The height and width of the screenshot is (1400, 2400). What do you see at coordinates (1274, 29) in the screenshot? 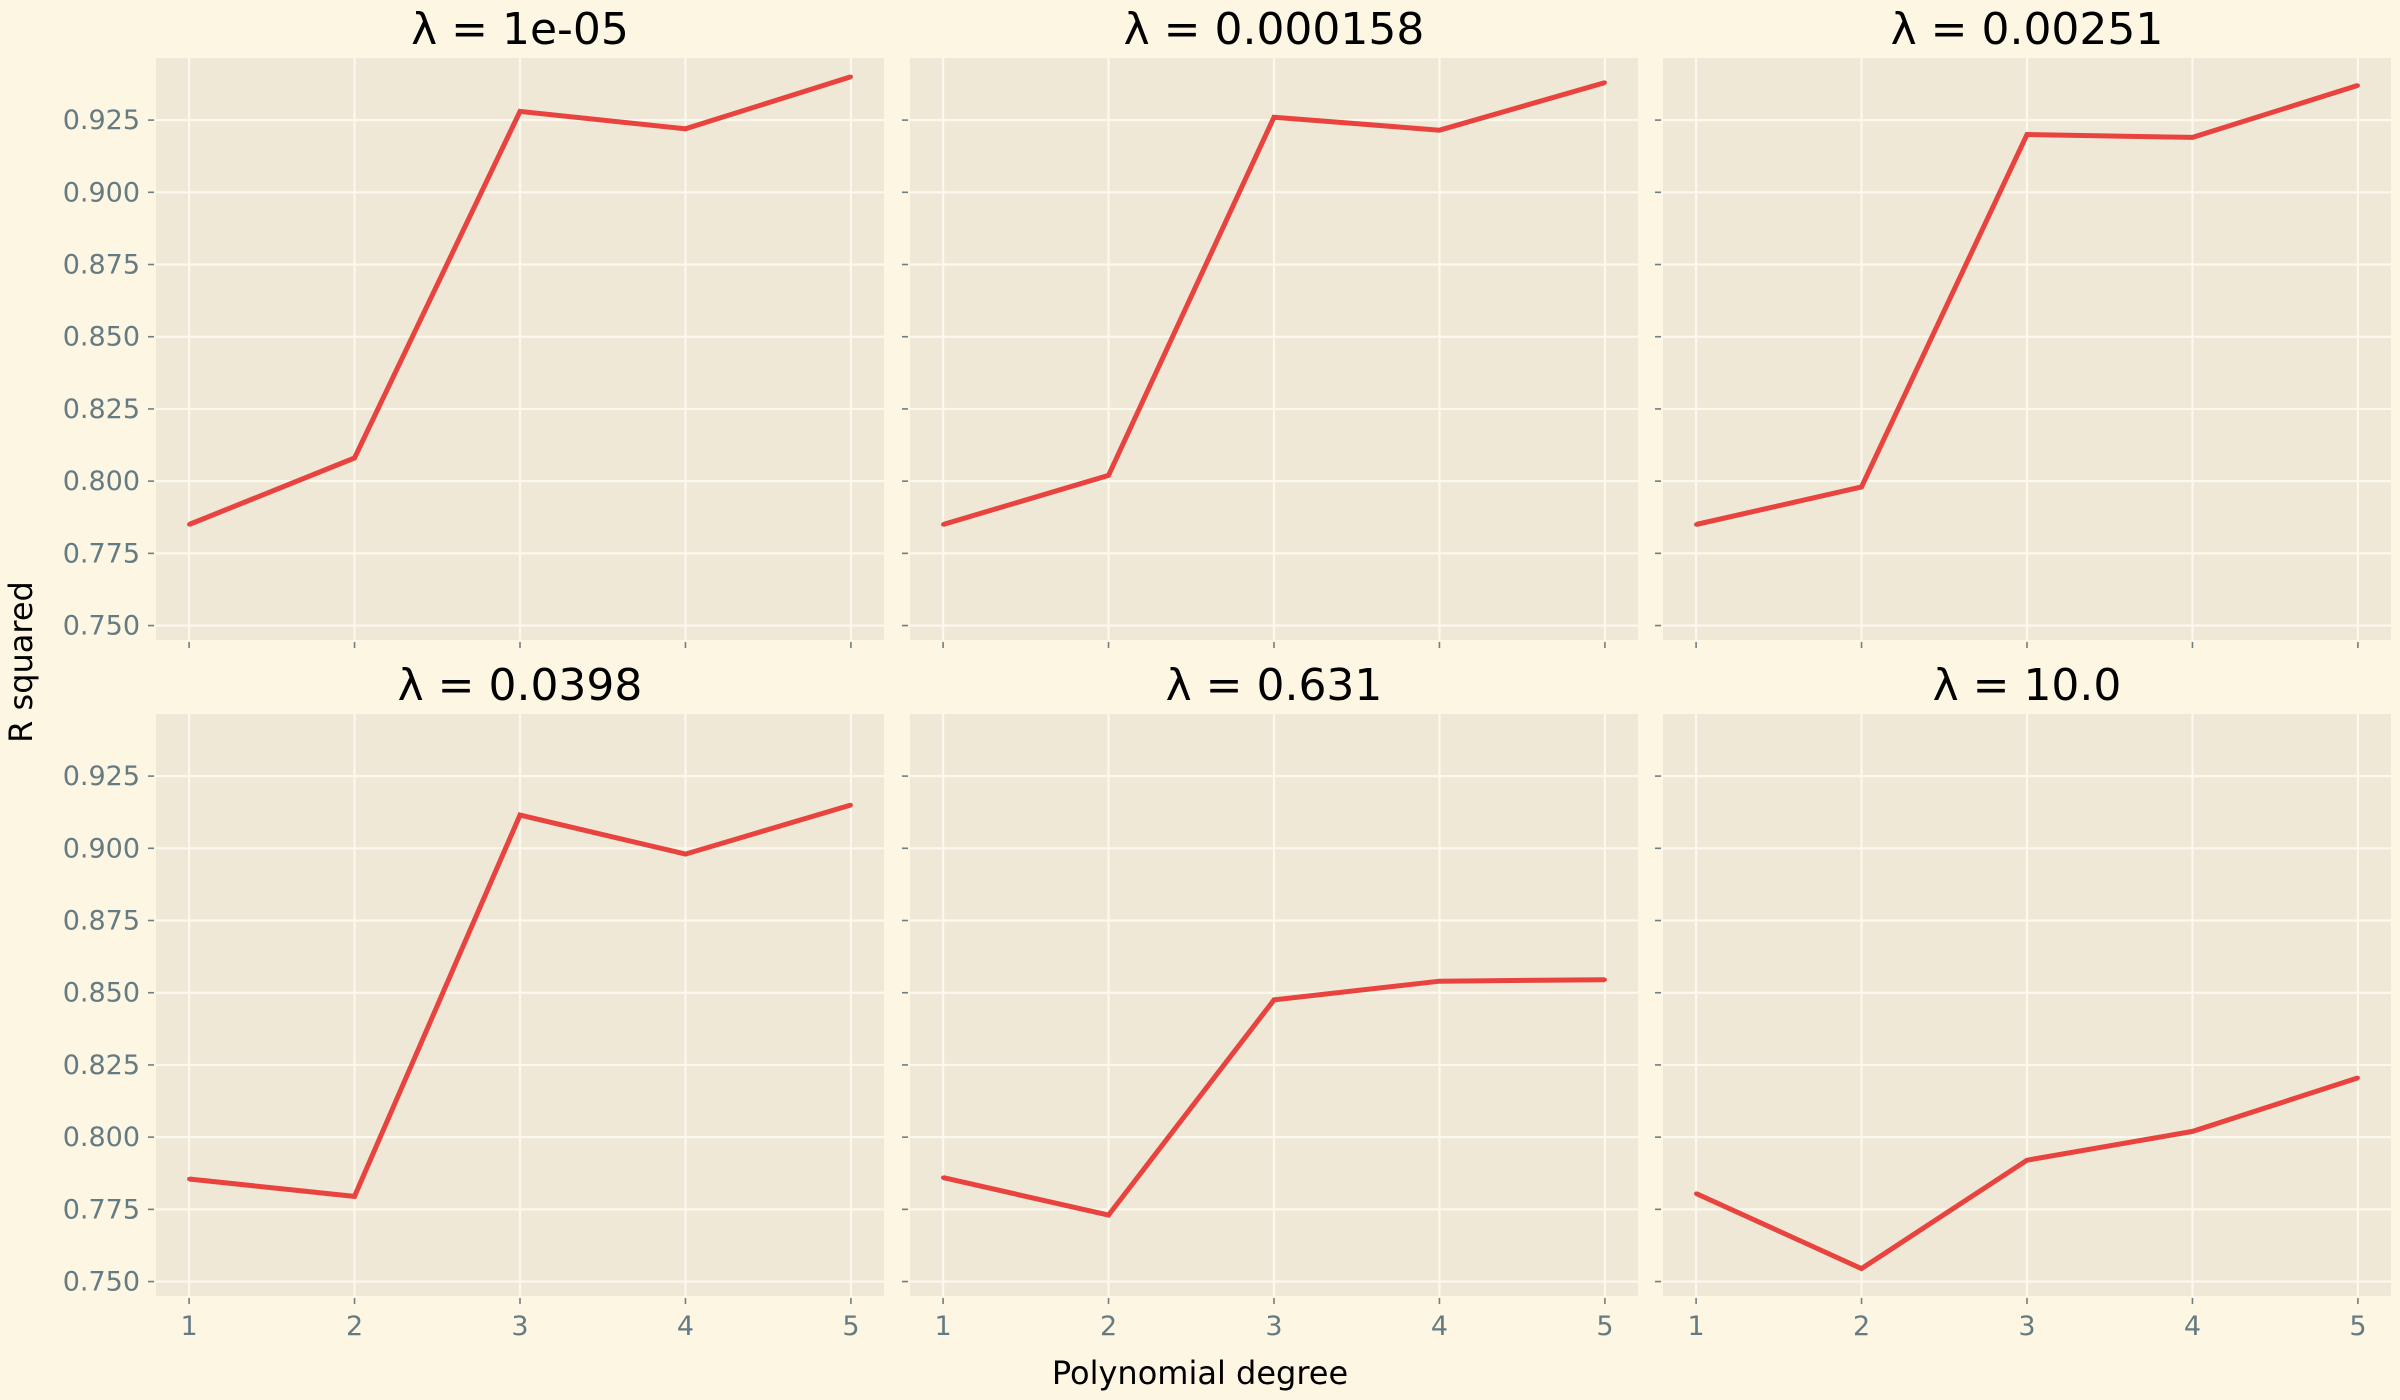
I see `panel-title: λ = 0.000158` at bounding box center [1274, 29].